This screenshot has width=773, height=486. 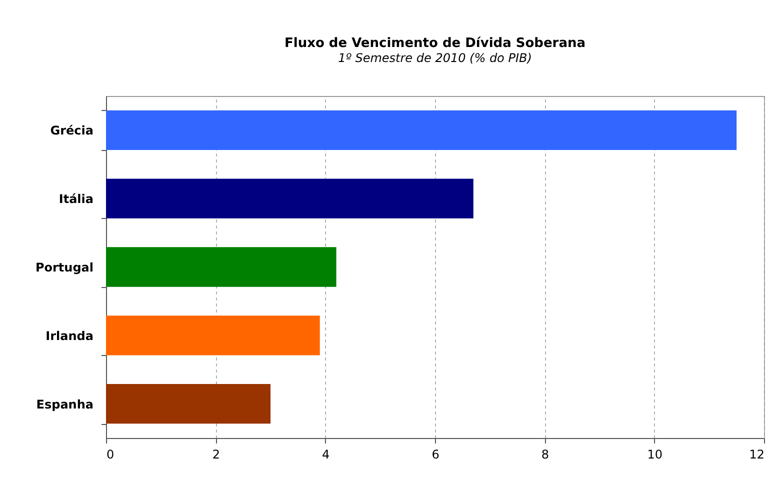 I want to click on y-tick-label: Portugal, so click(x=64, y=267).